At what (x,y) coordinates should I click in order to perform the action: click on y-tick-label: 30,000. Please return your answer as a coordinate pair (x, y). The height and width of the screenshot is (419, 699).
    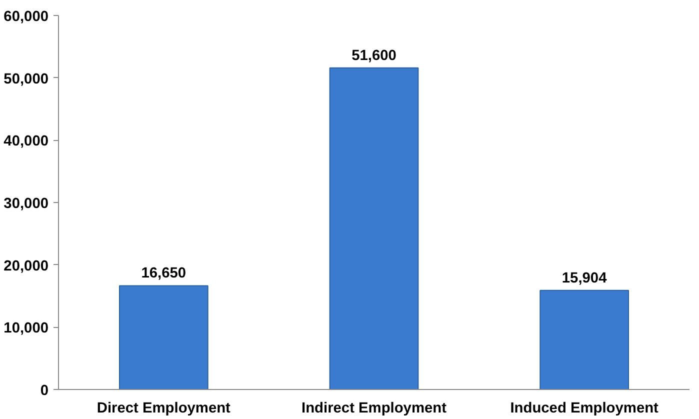
    Looking at the image, I should click on (26, 204).